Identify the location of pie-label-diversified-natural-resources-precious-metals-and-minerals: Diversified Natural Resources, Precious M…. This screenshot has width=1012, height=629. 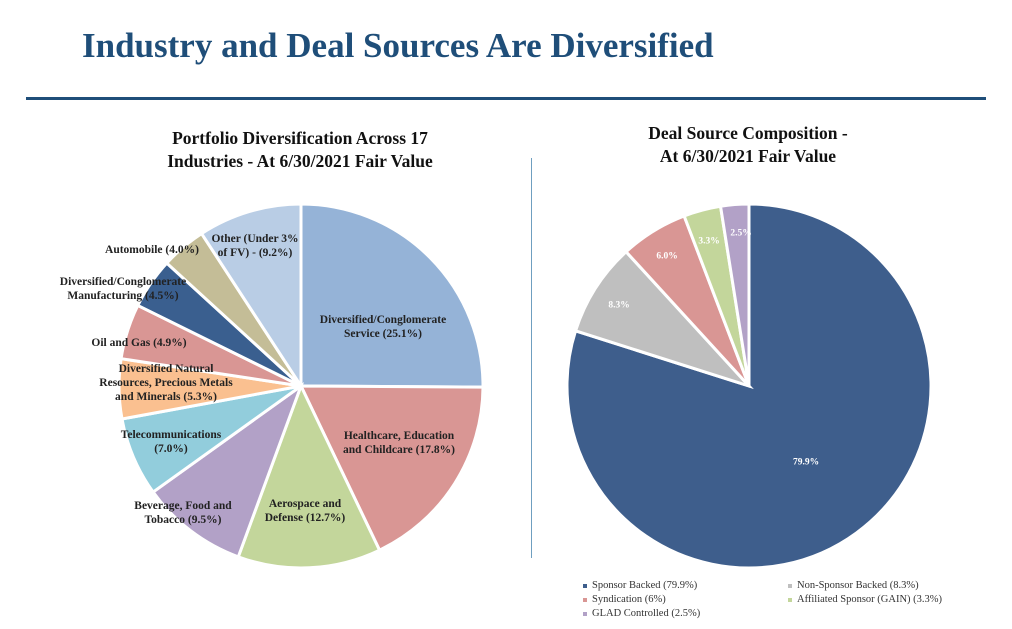
(166, 383).